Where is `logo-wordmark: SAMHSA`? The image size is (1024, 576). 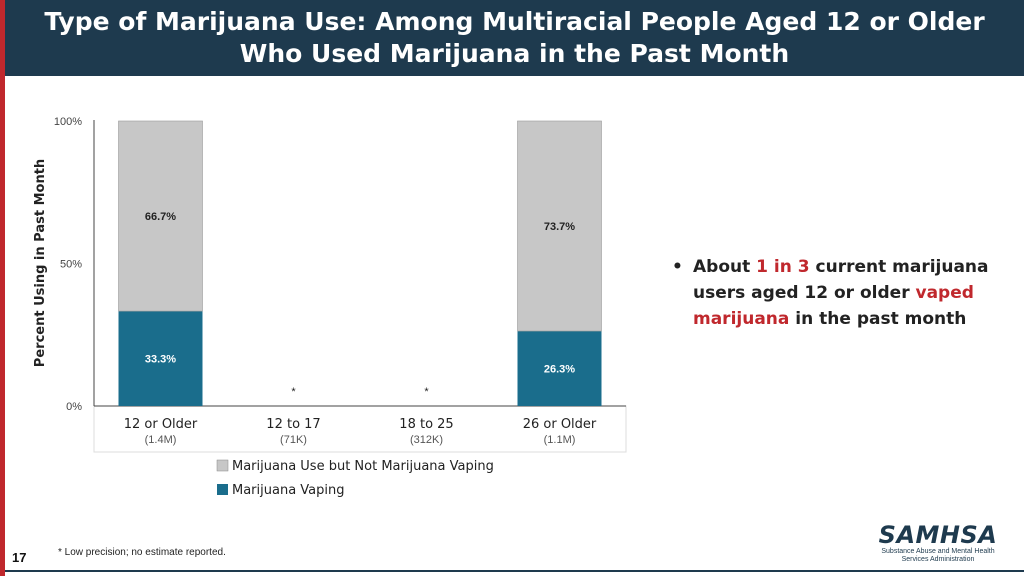
logo-wordmark: SAMHSA is located at coordinates (938, 535).